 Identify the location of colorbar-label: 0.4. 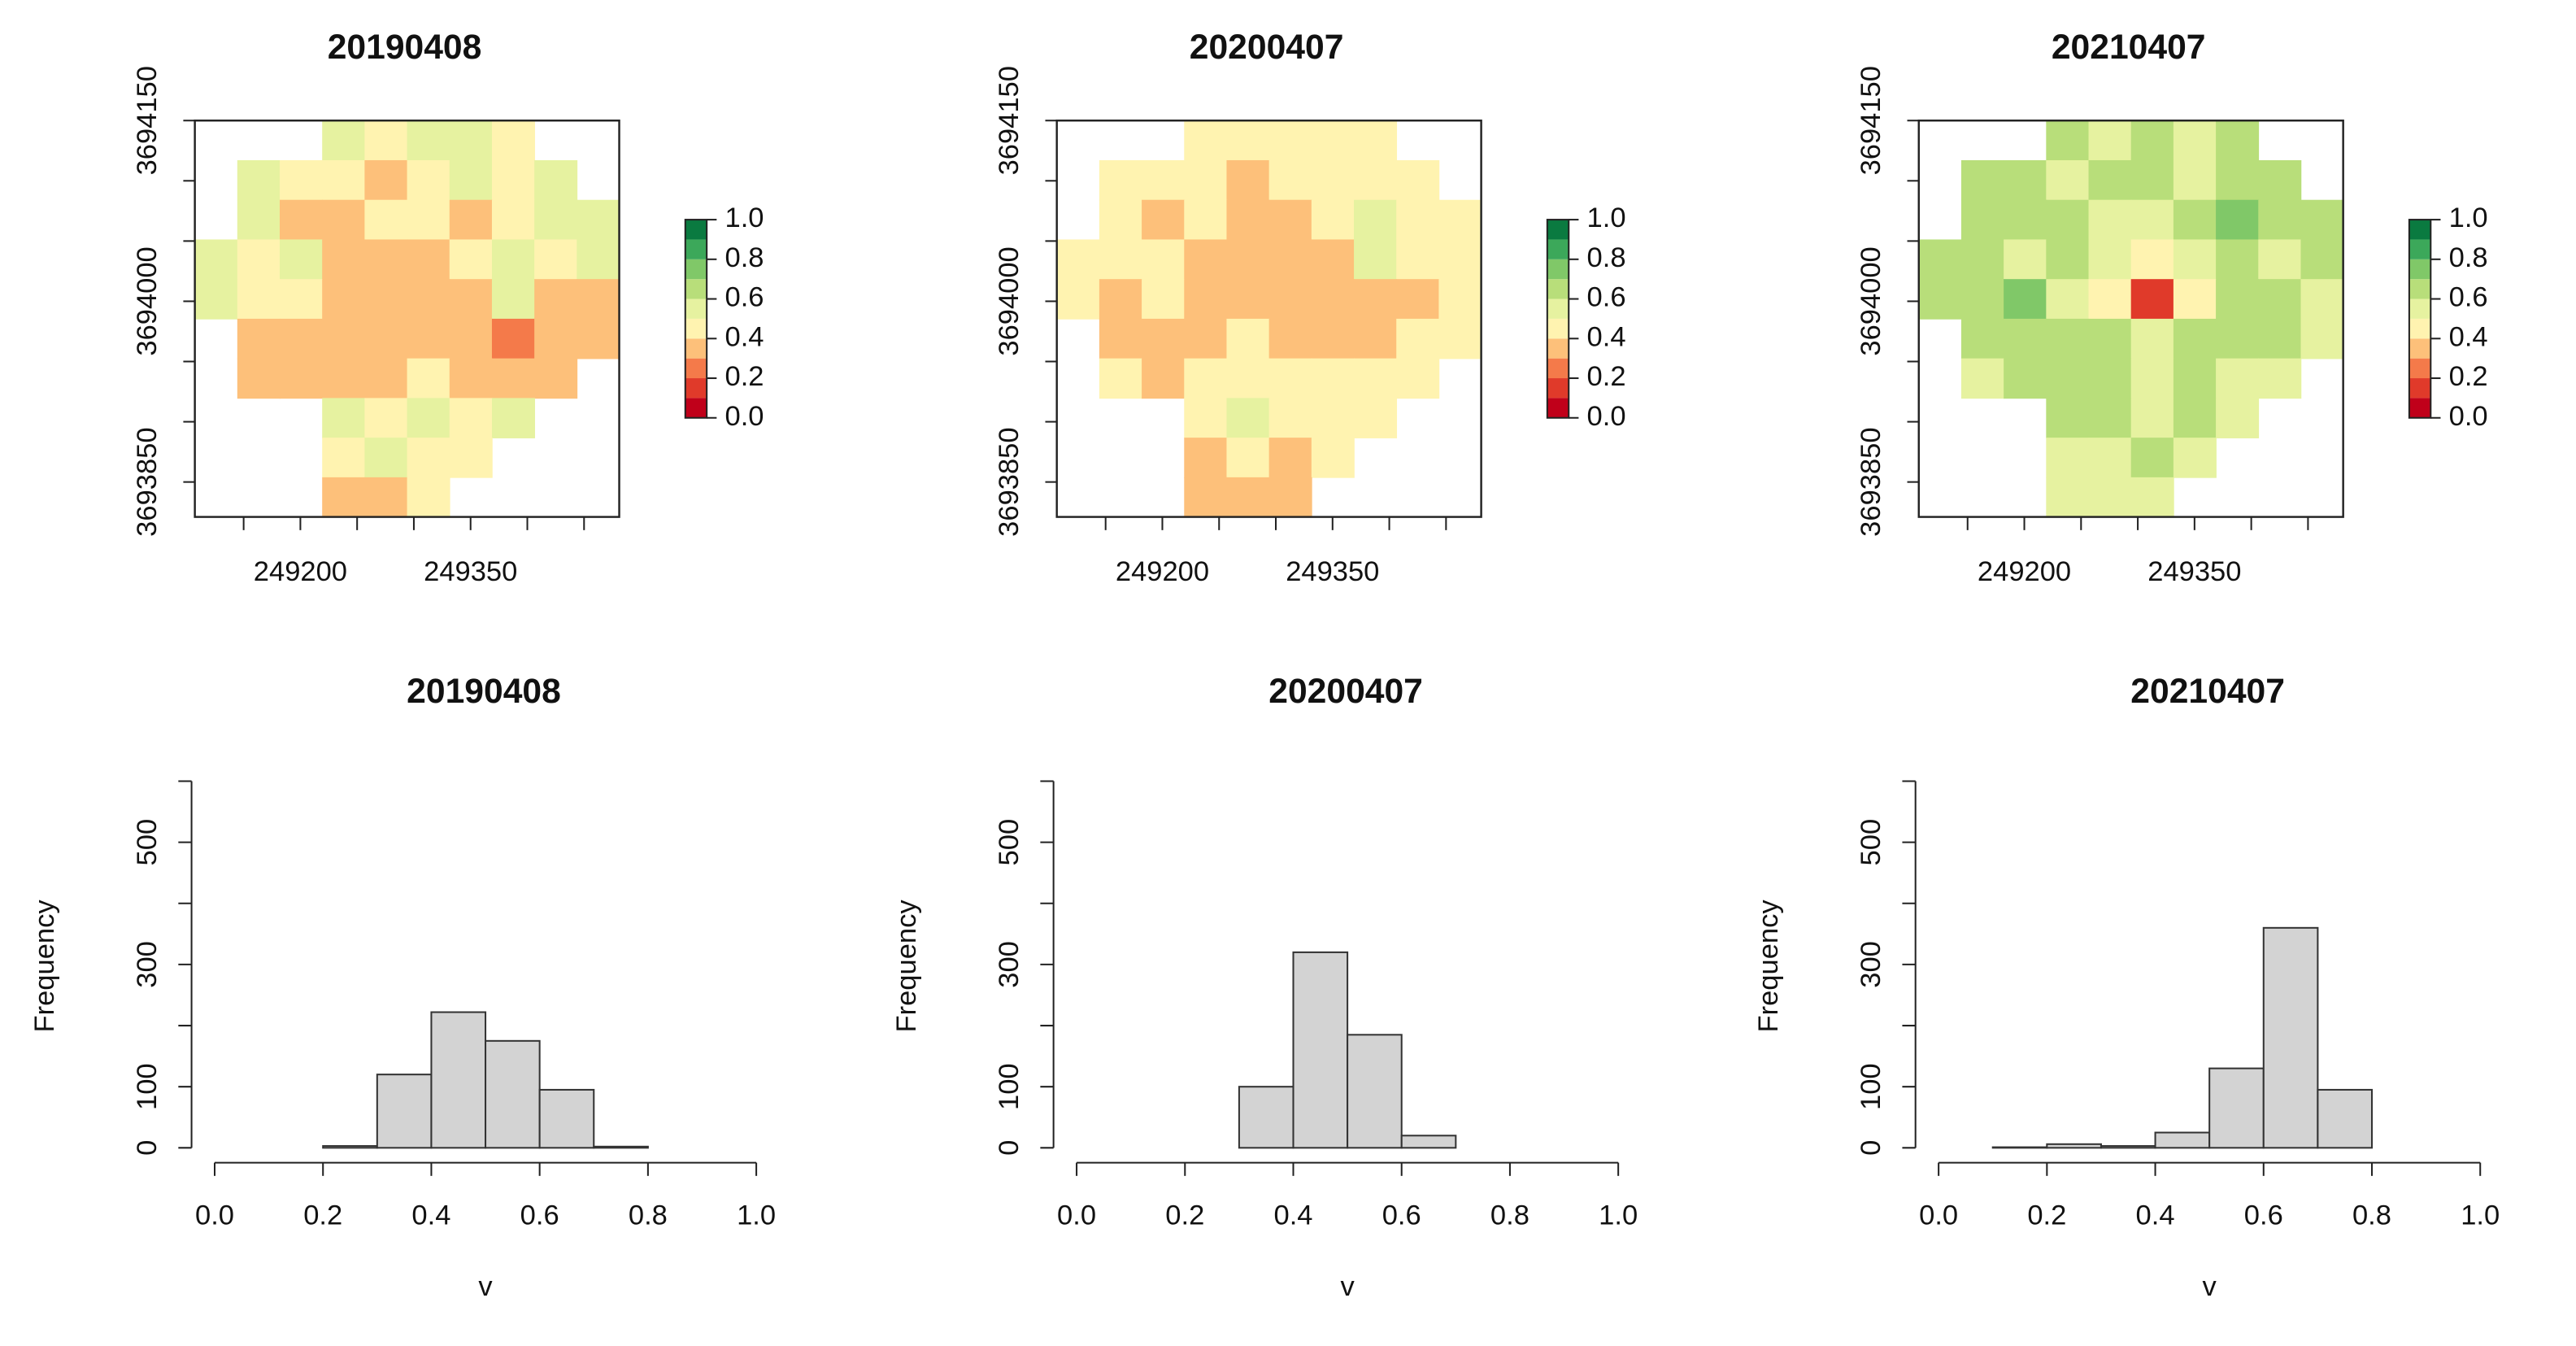
(744, 336).